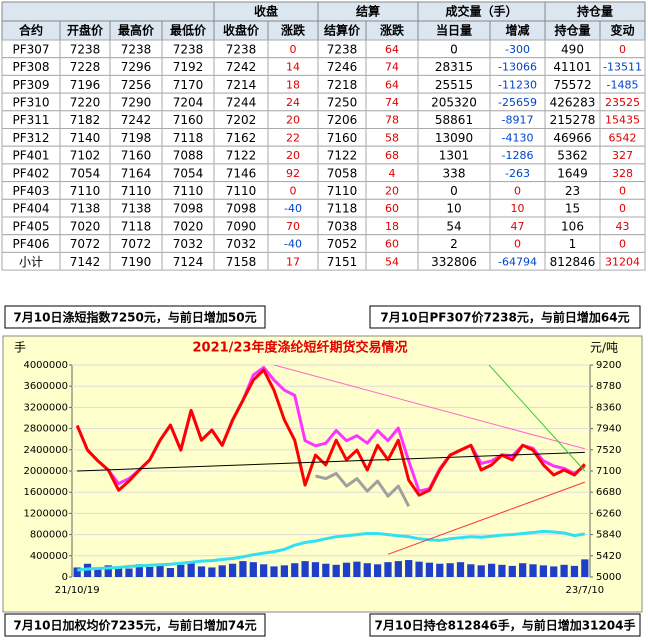 Image resolution: width=648 pixels, height=643 pixels. Describe the element at coordinates (622, 173) in the screenshot. I see `cell-text: 328` at that location.